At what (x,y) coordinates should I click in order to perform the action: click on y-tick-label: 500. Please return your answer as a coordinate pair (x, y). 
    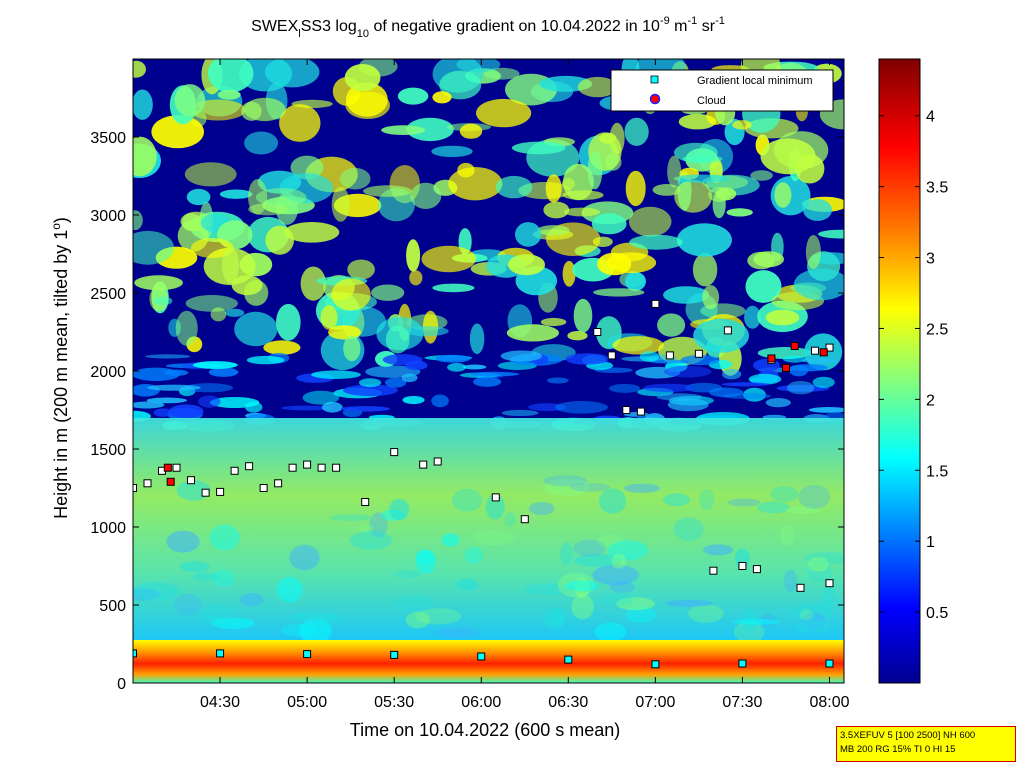
    Looking at the image, I should click on (112, 606).